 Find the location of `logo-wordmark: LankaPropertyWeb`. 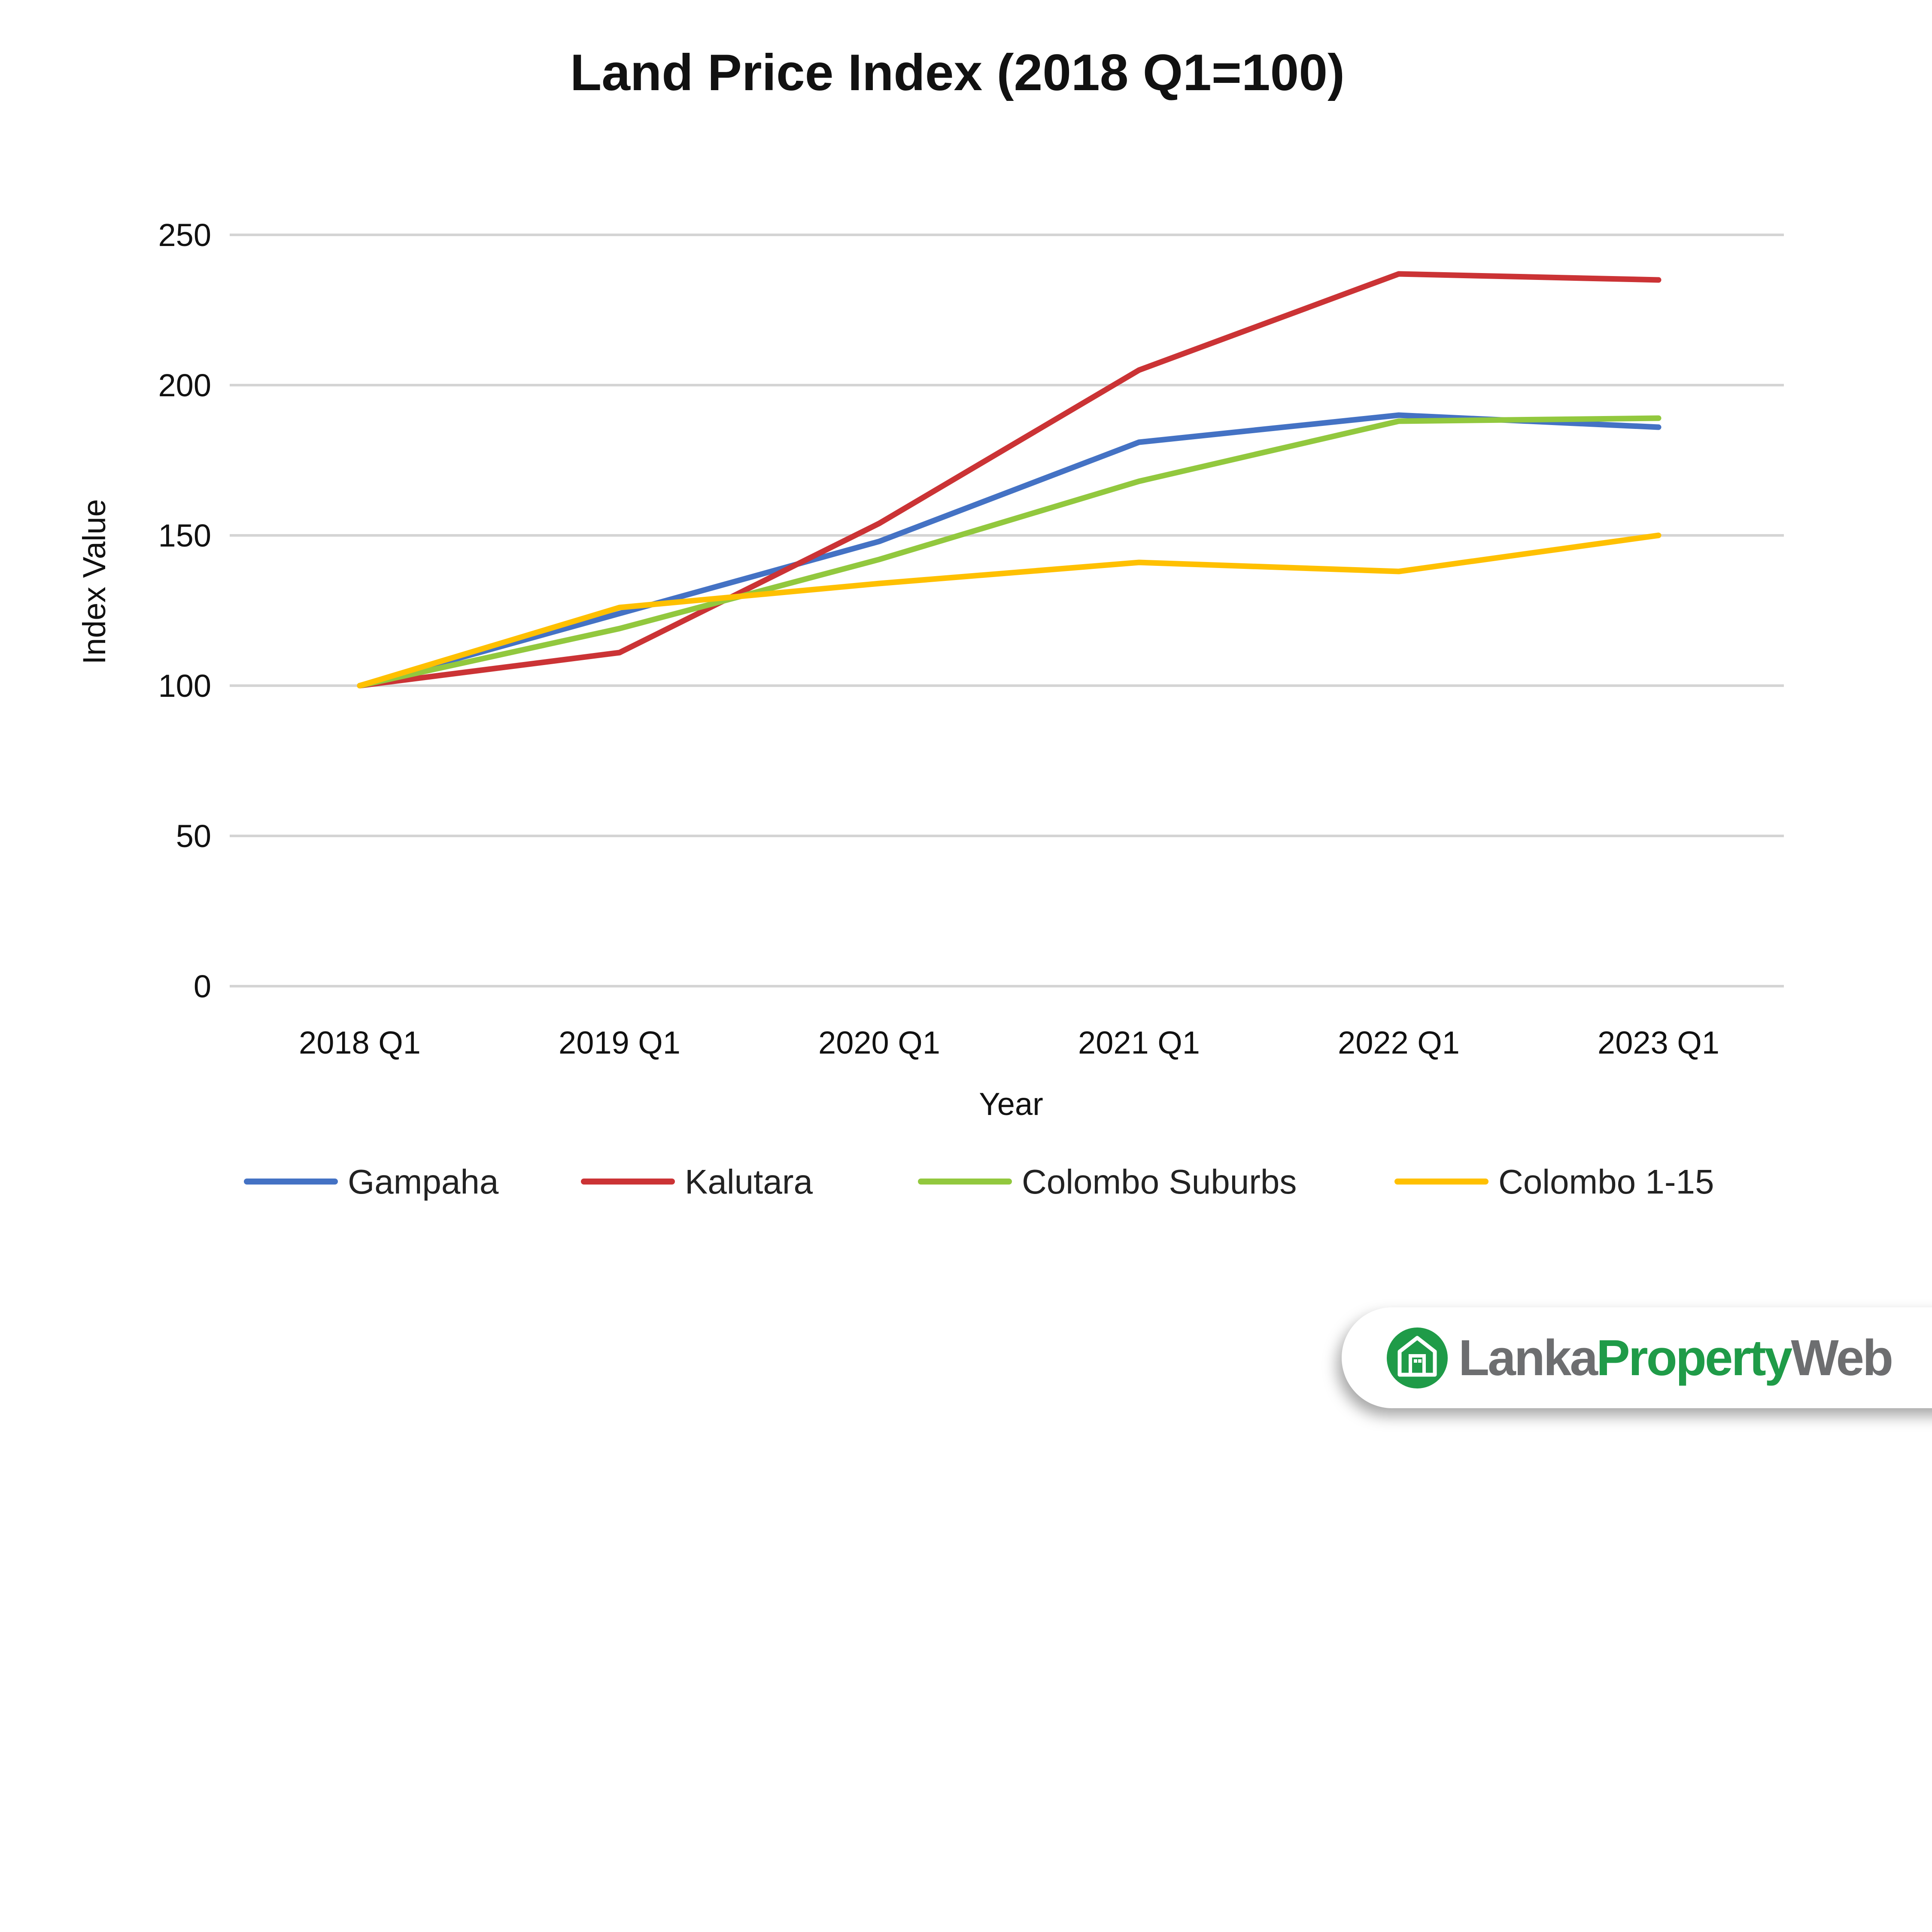

logo-wordmark: LankaPropertyWeb is located at coordinates (1675, 1358).